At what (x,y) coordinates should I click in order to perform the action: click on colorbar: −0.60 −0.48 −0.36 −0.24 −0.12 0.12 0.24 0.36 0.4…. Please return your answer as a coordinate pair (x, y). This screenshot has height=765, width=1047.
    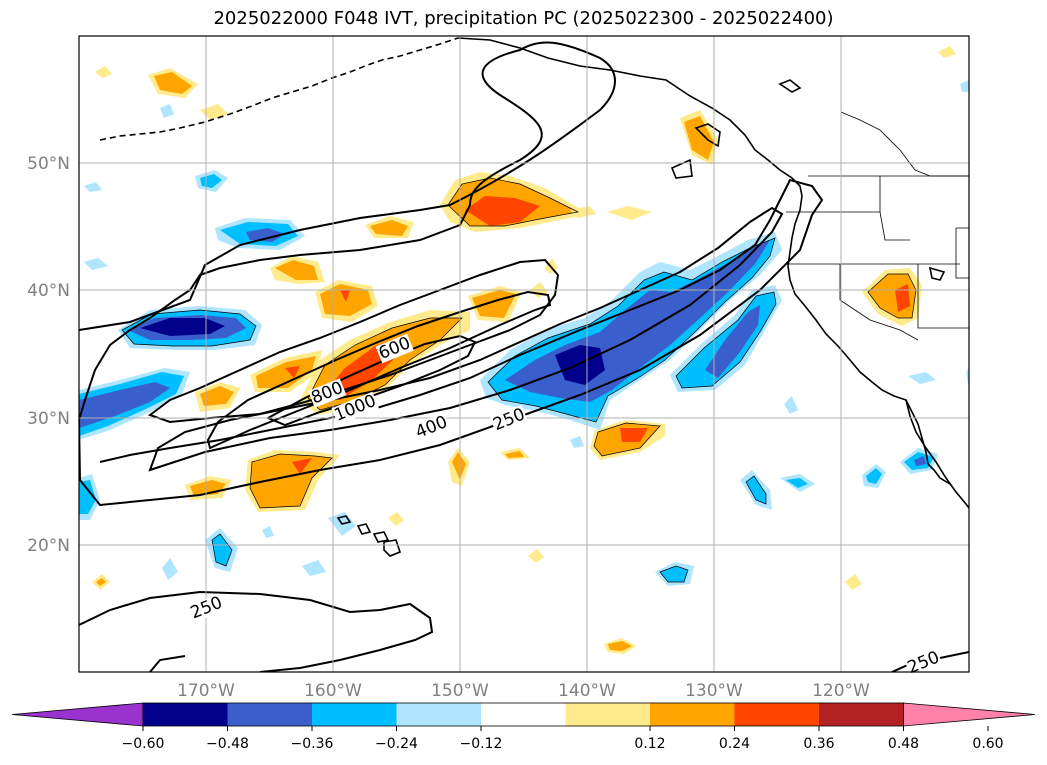
    Looking at the image, I should click on (523, 727).